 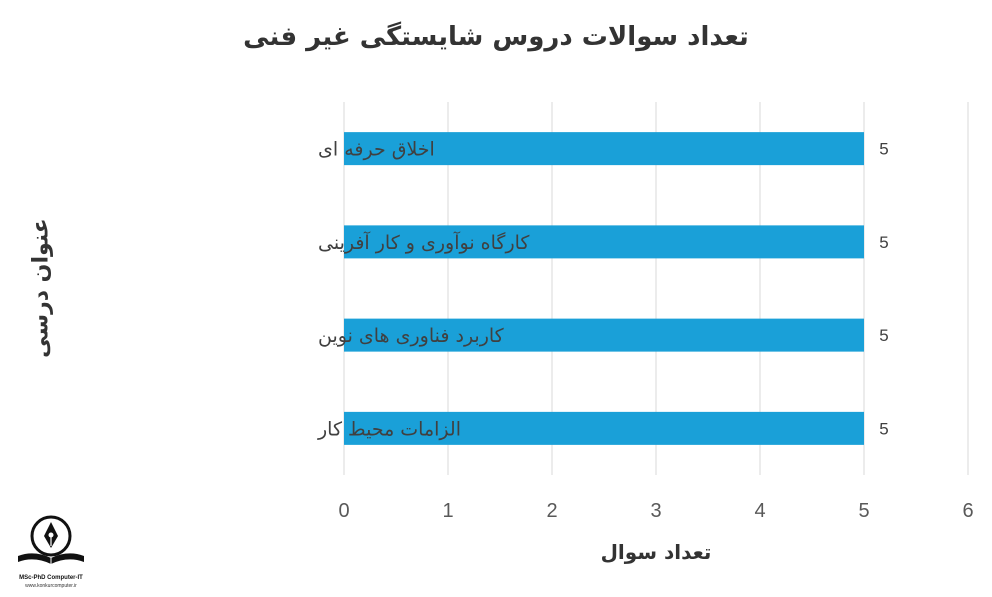 What do you see at coordinates (51, 586) in the screenshot?
I see `logo-url: www.konkurcomputer.ir` at bounding box center [51, 586].